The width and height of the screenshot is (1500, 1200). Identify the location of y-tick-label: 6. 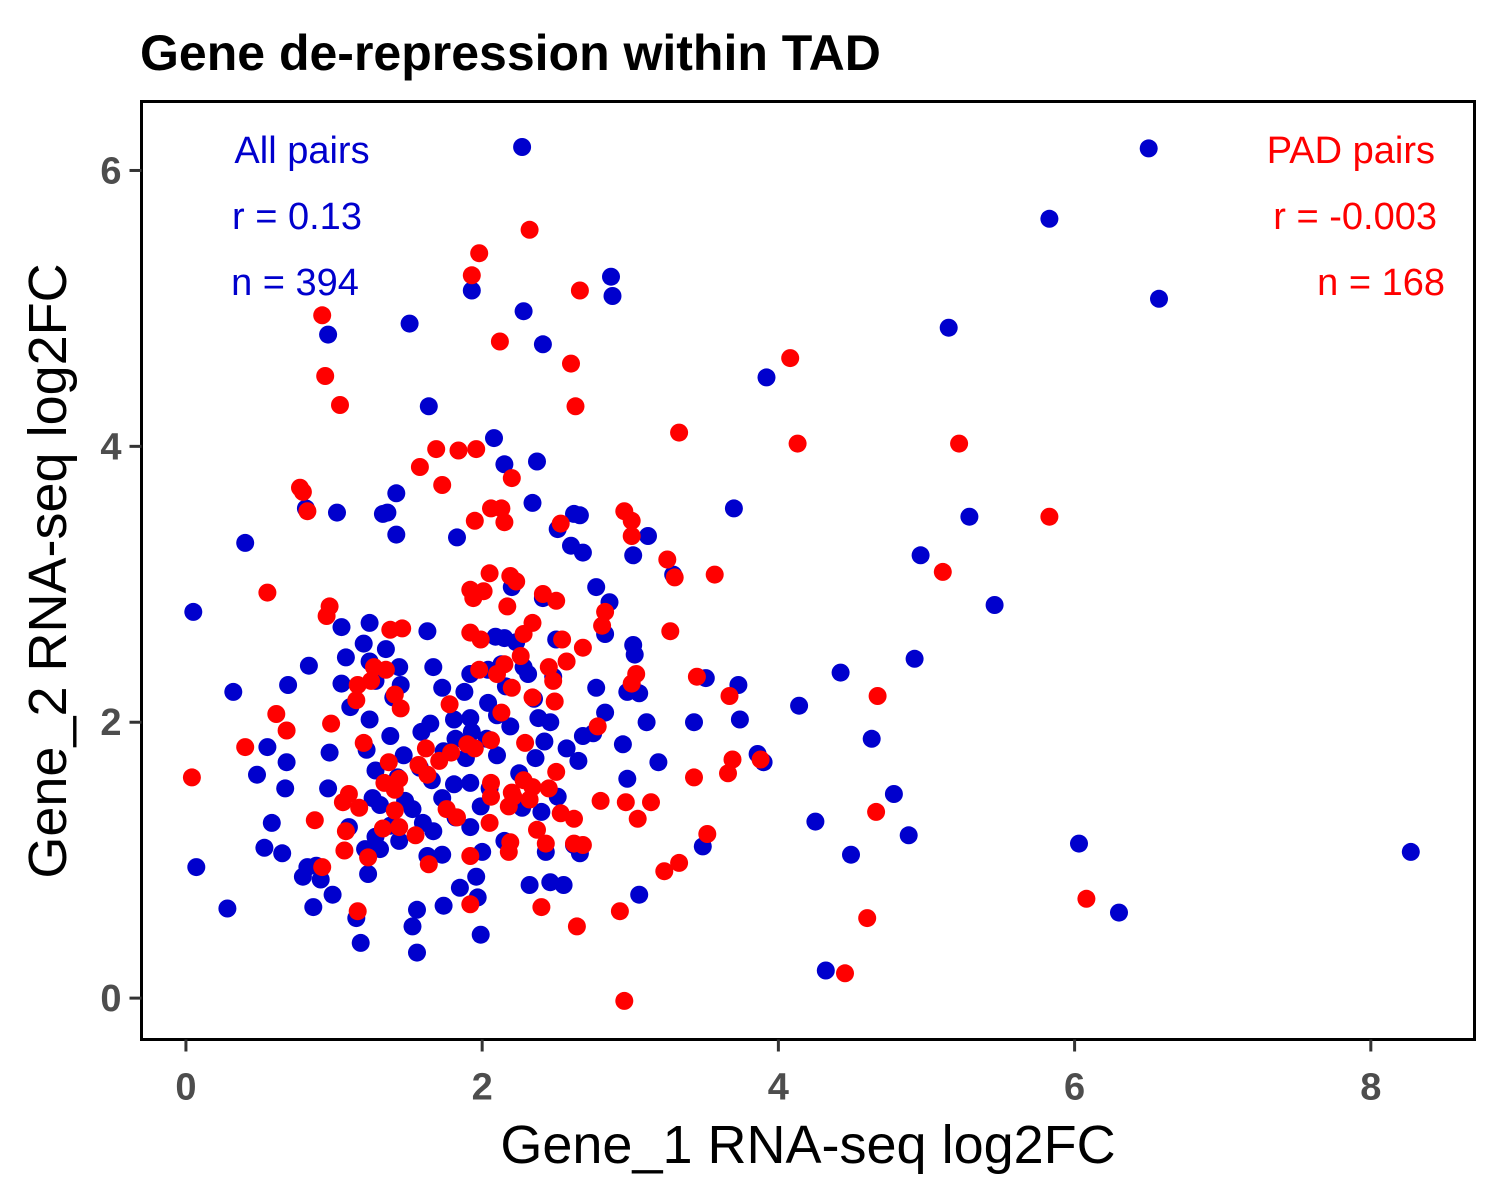
(110, 171).